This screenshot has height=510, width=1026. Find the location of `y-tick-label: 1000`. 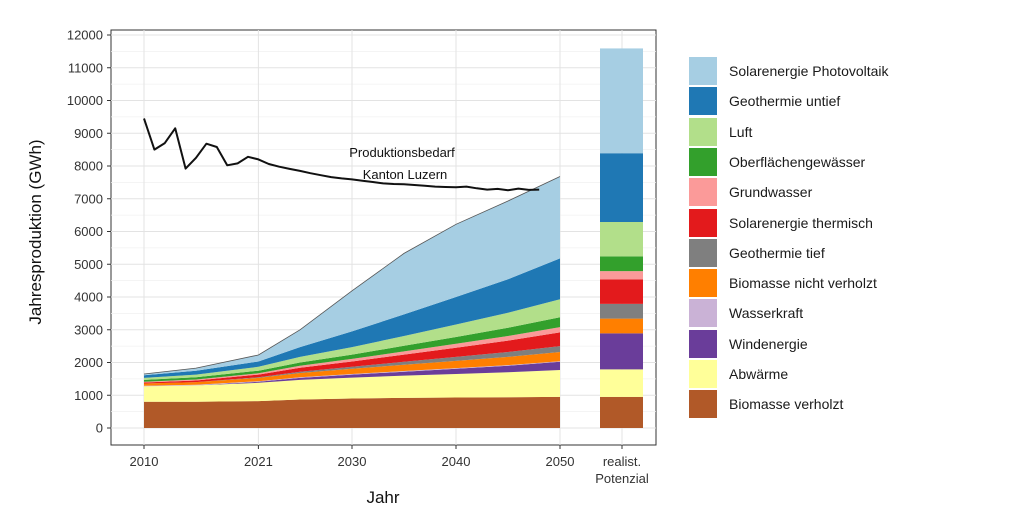

y-tick-label: 1000 is located at coordinates (88, 395).